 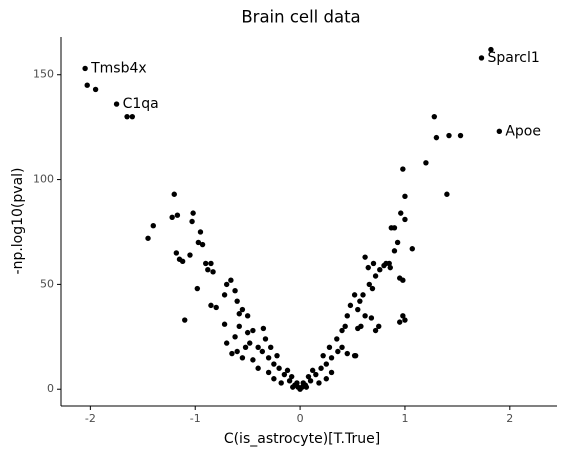 I want to click on x-tick-label: -1, so click(x=195, y=418).